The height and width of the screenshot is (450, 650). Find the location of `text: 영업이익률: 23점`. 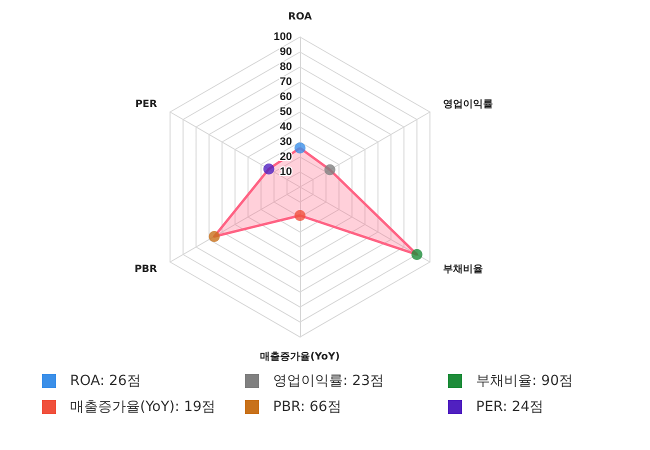

text: 영업이익률: 23점 is located at coordinates (328, 381).